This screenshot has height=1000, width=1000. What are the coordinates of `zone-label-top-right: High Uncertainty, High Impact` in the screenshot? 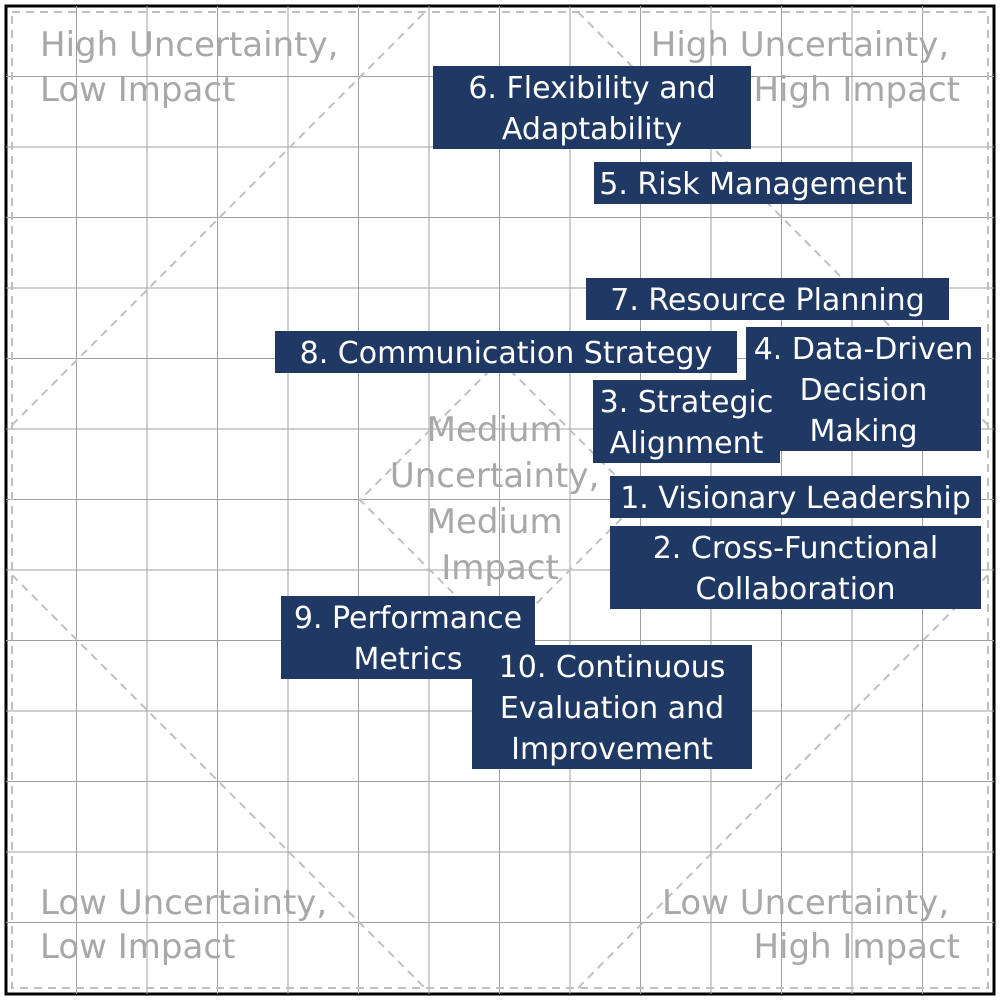 It's located at (805, 67).